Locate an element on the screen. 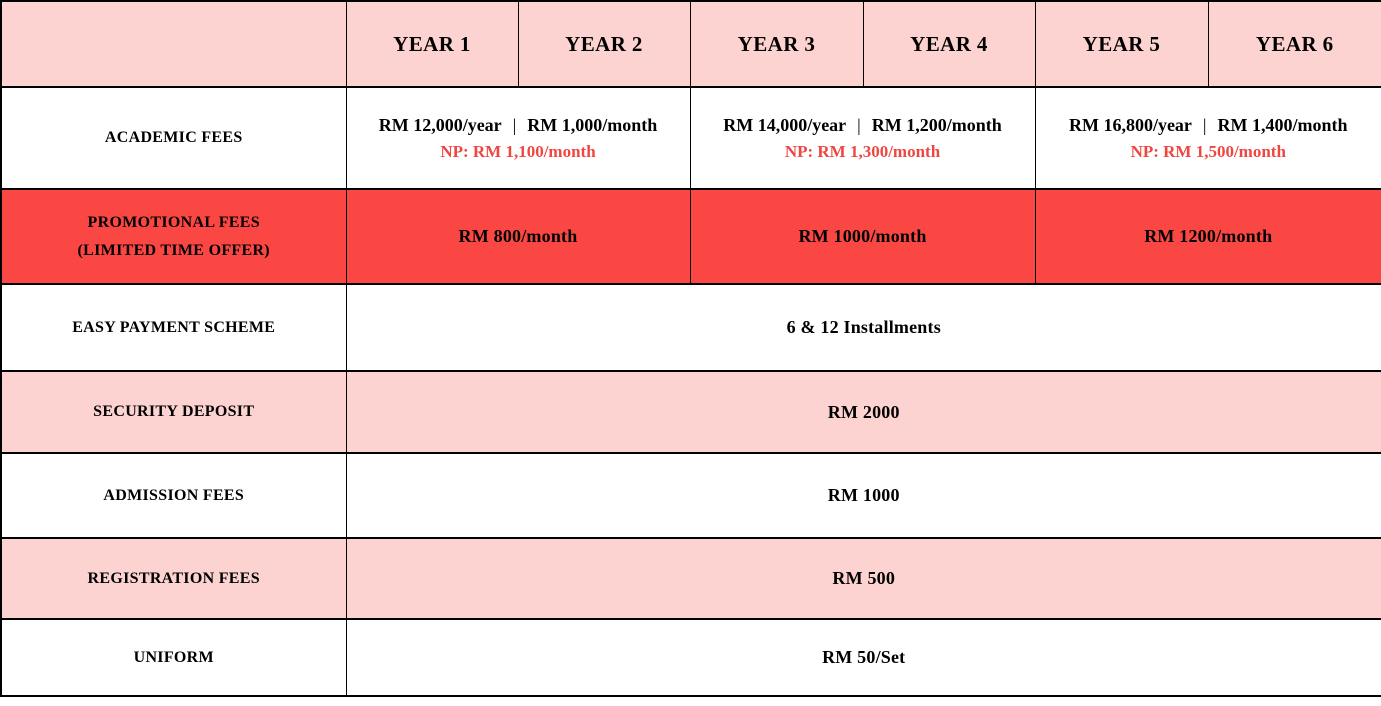  fee-yearly: RM 12,000/year is located at coordinates (440, 124).